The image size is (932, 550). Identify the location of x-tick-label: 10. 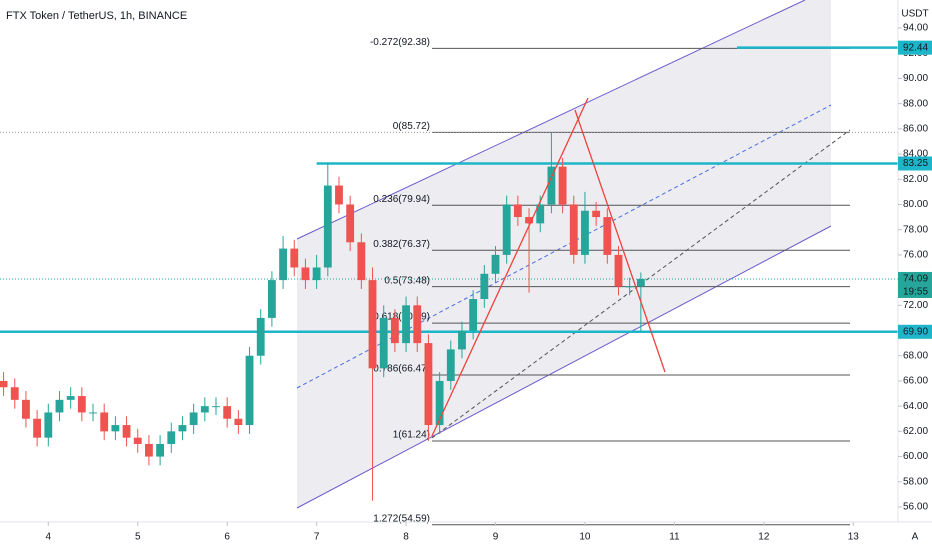
(585, 537).